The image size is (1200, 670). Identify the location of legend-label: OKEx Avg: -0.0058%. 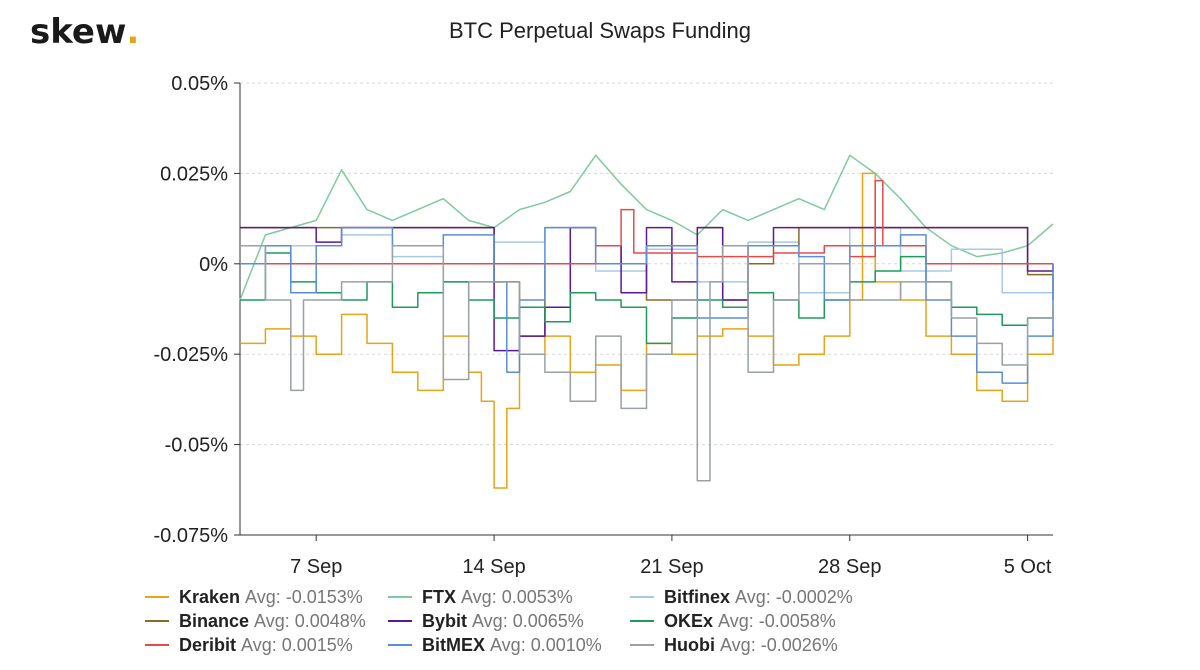
(750, 621).